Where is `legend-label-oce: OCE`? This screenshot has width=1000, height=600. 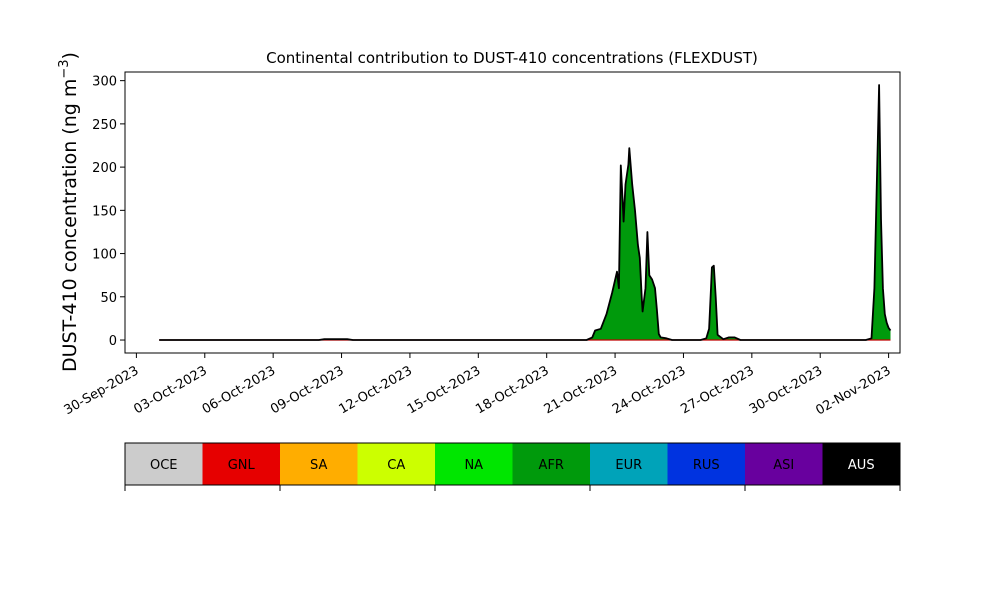 legend-label-oce: OCE is located at coordinates (164, 465).